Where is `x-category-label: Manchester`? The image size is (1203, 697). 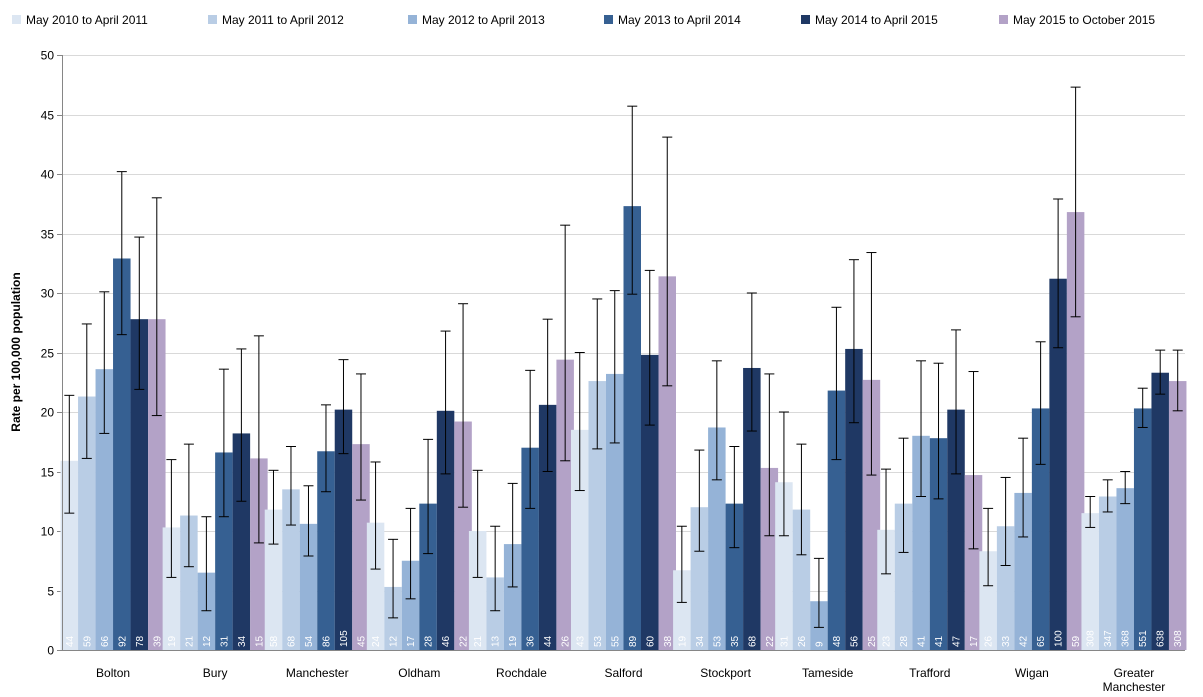
x-category-label: Manchester is located at coordinates (317, 673).